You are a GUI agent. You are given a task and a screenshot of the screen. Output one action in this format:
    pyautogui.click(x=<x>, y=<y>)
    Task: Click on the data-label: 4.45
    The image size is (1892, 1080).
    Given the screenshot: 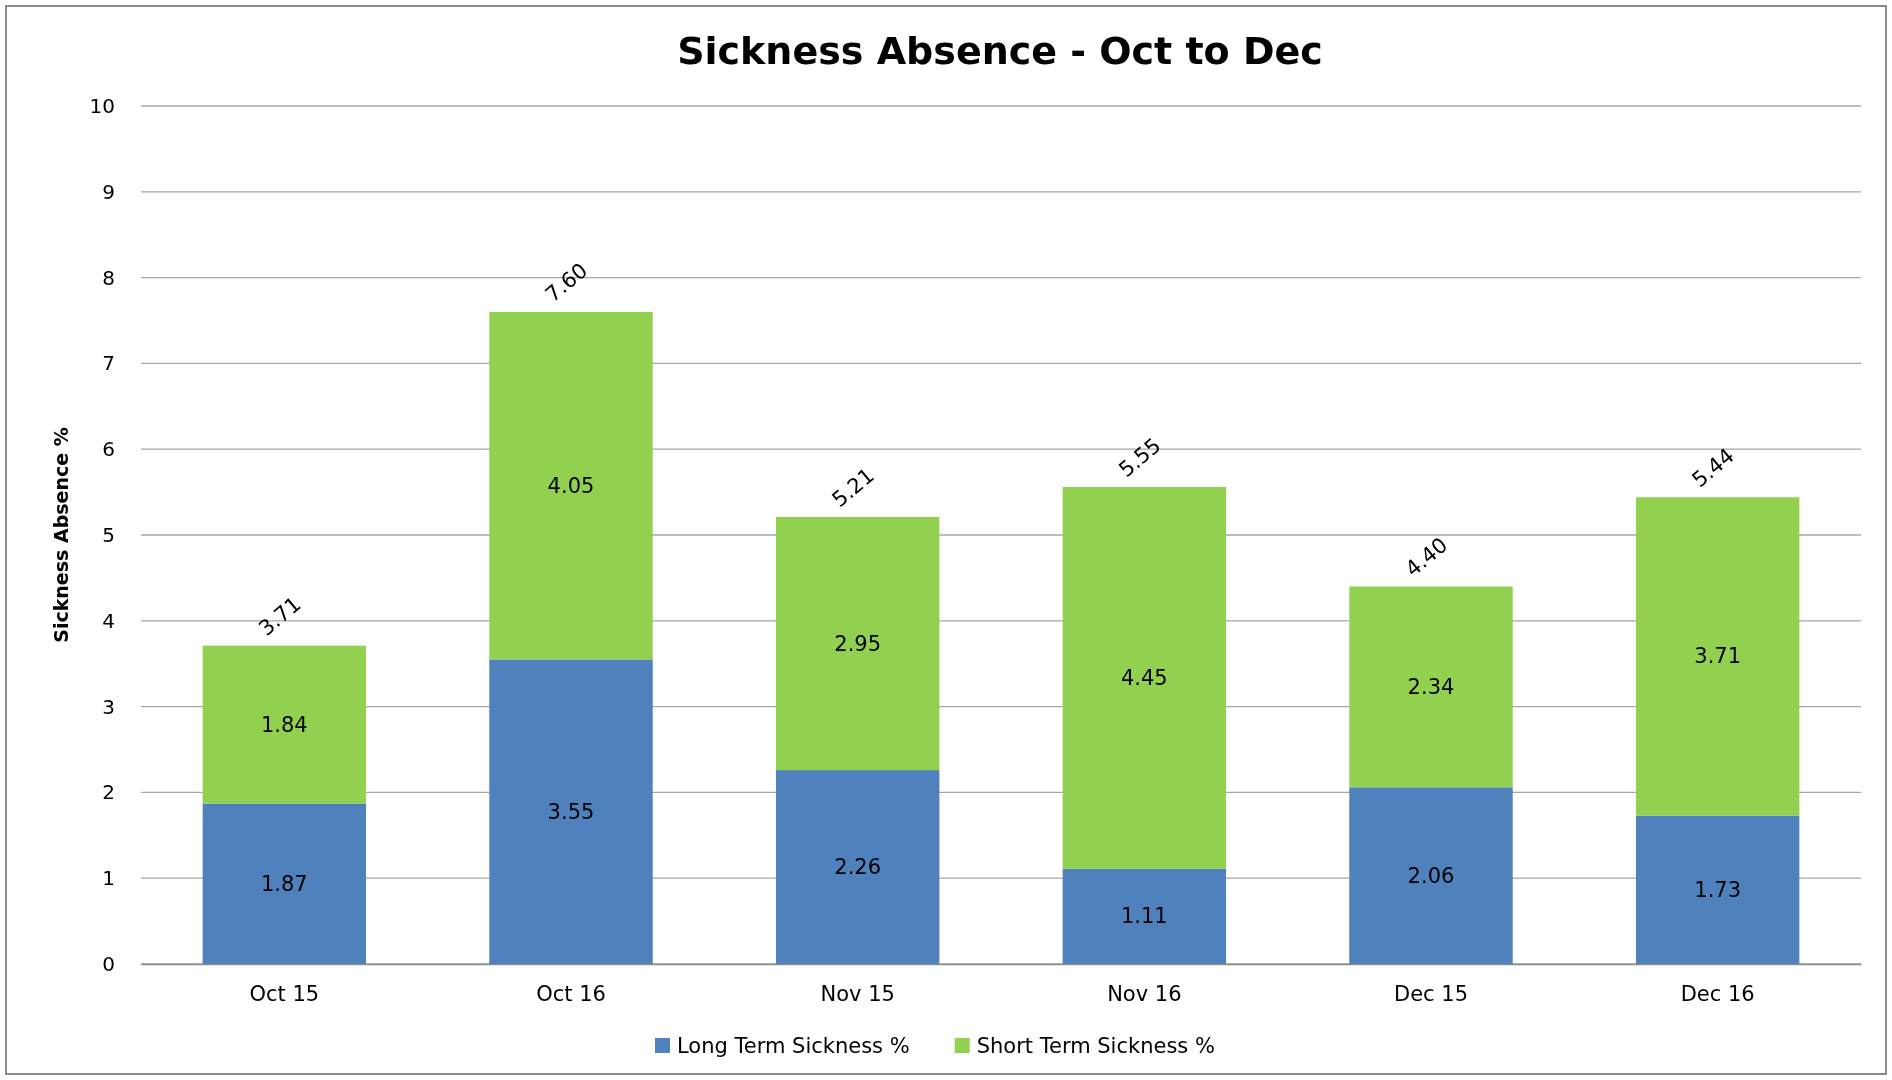 What is the action you would take?
    pyautogui.click(x=1144, y=677)
    